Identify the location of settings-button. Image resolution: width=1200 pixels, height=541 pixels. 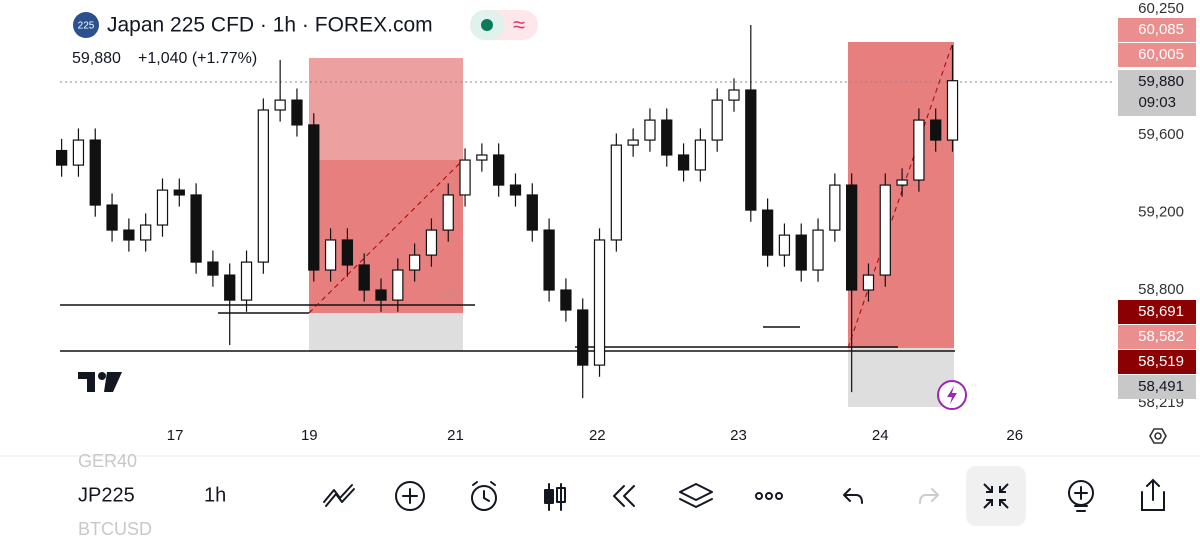
(1158, 436).